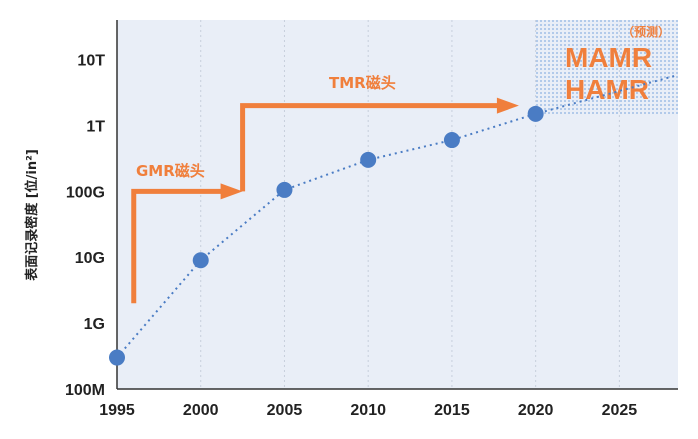 This screenshot has width=698, height=439. What do you see at coordinates (608, 57) in the screenshot?
I see `mamr-label: MAMR` at bounding box center [608, 57].